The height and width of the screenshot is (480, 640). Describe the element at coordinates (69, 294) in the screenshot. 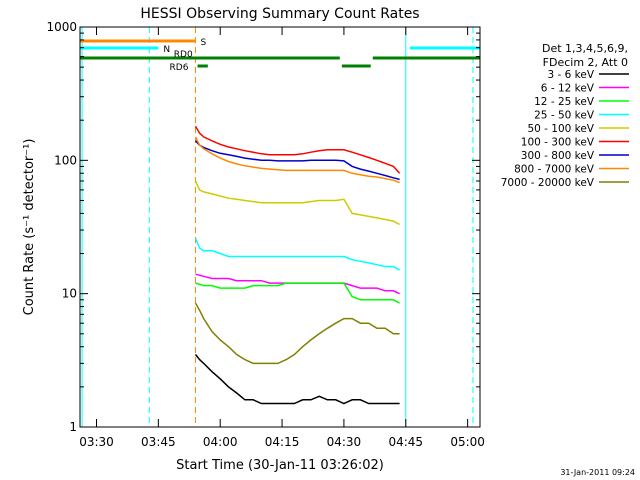

I see `y-tick-label-2: 10` at that location.